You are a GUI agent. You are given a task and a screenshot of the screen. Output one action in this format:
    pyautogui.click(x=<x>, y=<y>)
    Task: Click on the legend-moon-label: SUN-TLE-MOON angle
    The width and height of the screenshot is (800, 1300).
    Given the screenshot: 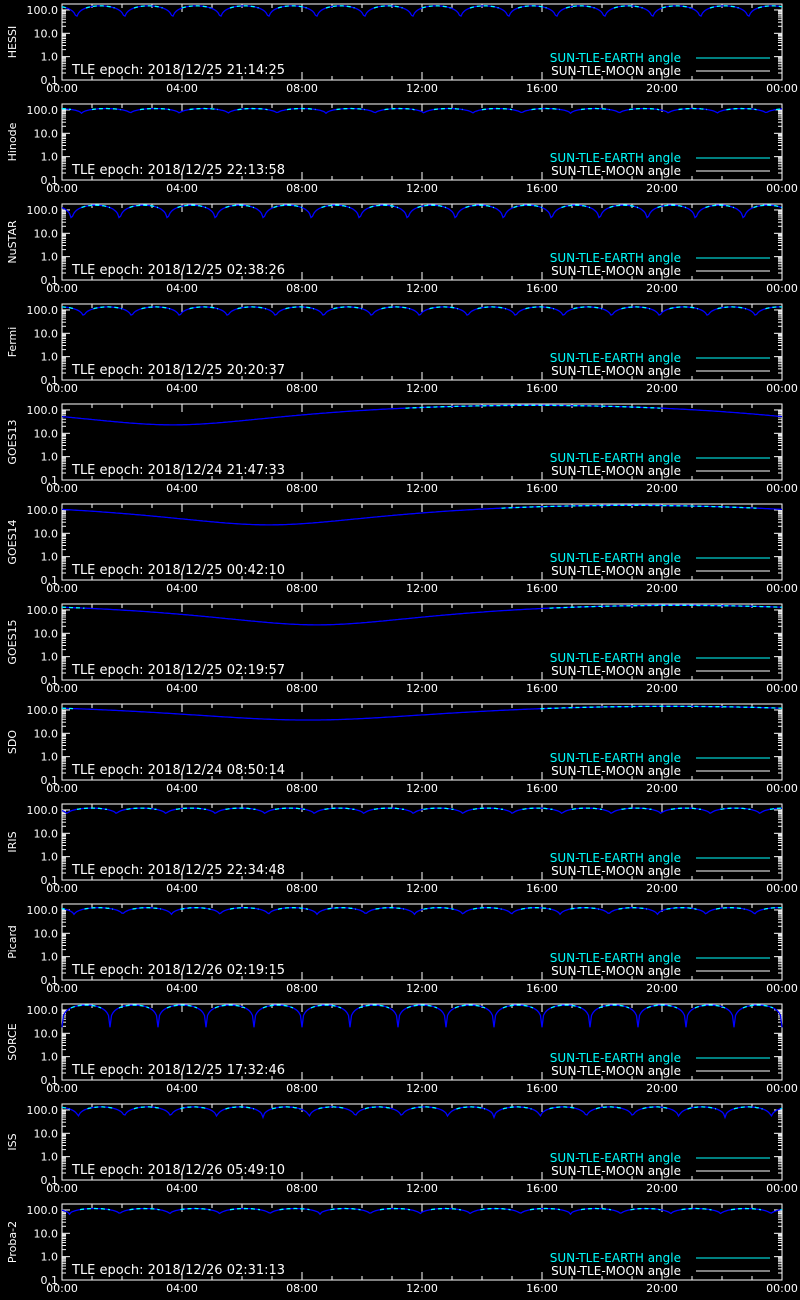 What is the action you would take?
    pyautogui.click(x=616, y=271)
    